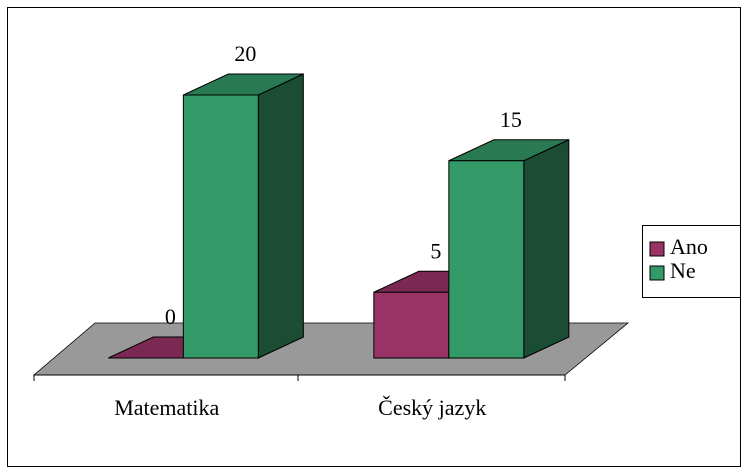 The image size is (747, 475). Describe the element at coordinates (683, 270) in the screenshot. I see `legend-label: Ne` at that location.